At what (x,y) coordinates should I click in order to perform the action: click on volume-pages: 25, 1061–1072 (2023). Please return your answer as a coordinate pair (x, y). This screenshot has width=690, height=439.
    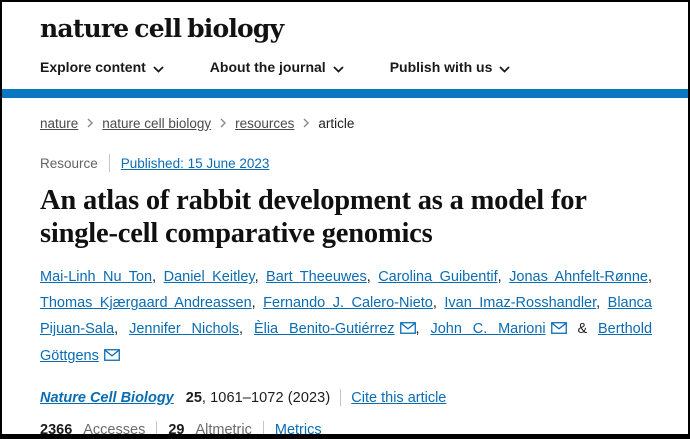
    Looking at the image, I should click on (257, 398).